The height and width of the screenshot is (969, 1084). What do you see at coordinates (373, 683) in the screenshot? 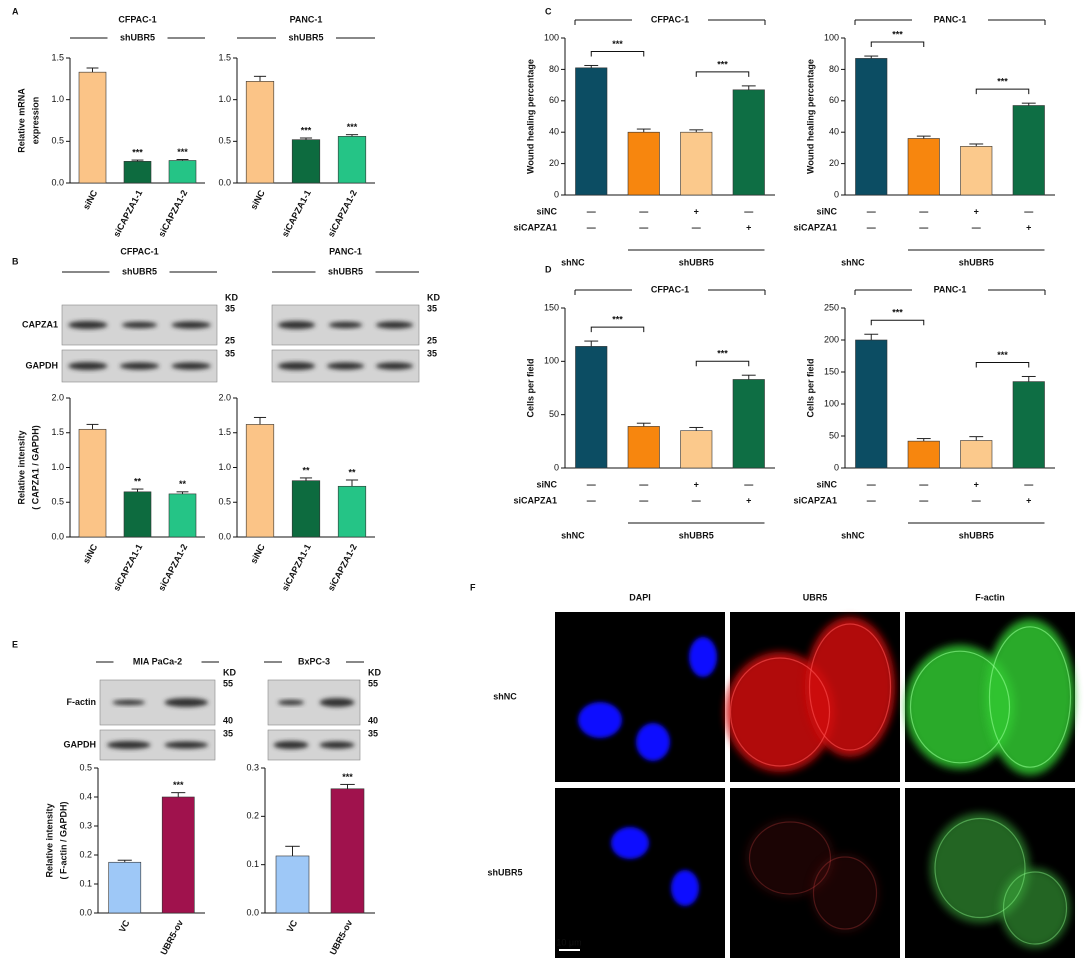
I see `marker-label: 55` at bounding box center [373, 683].